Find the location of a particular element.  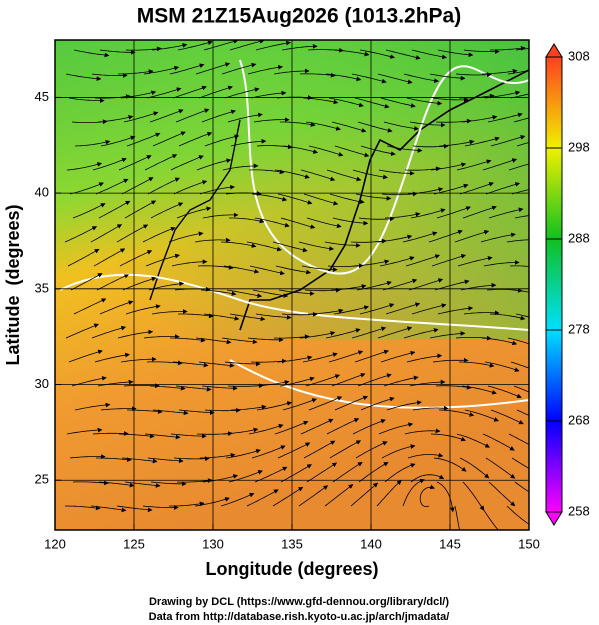

colorbar-tick-label: 268 is located at coordinates (579, 419).